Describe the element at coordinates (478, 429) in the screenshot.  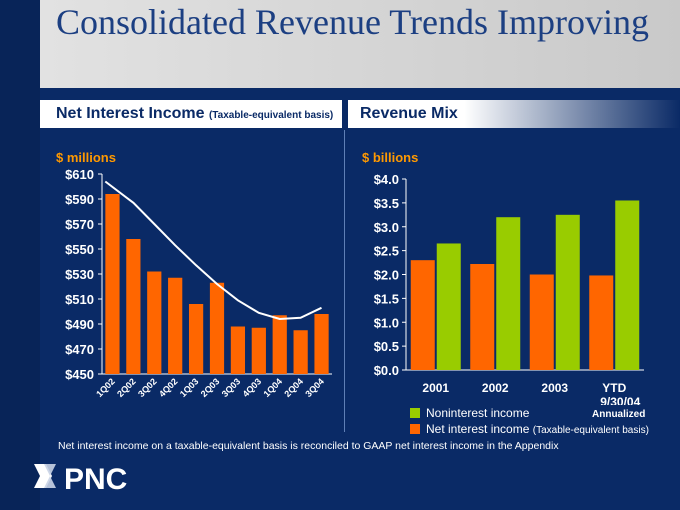
I see `legend-label-net-interest: Net interest income` at that location.